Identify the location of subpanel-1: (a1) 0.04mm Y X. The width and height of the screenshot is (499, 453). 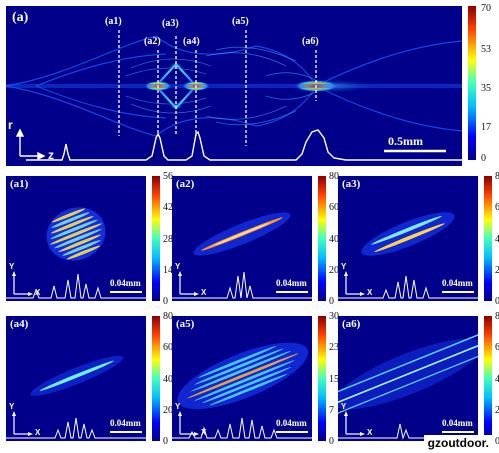
(76, 238).